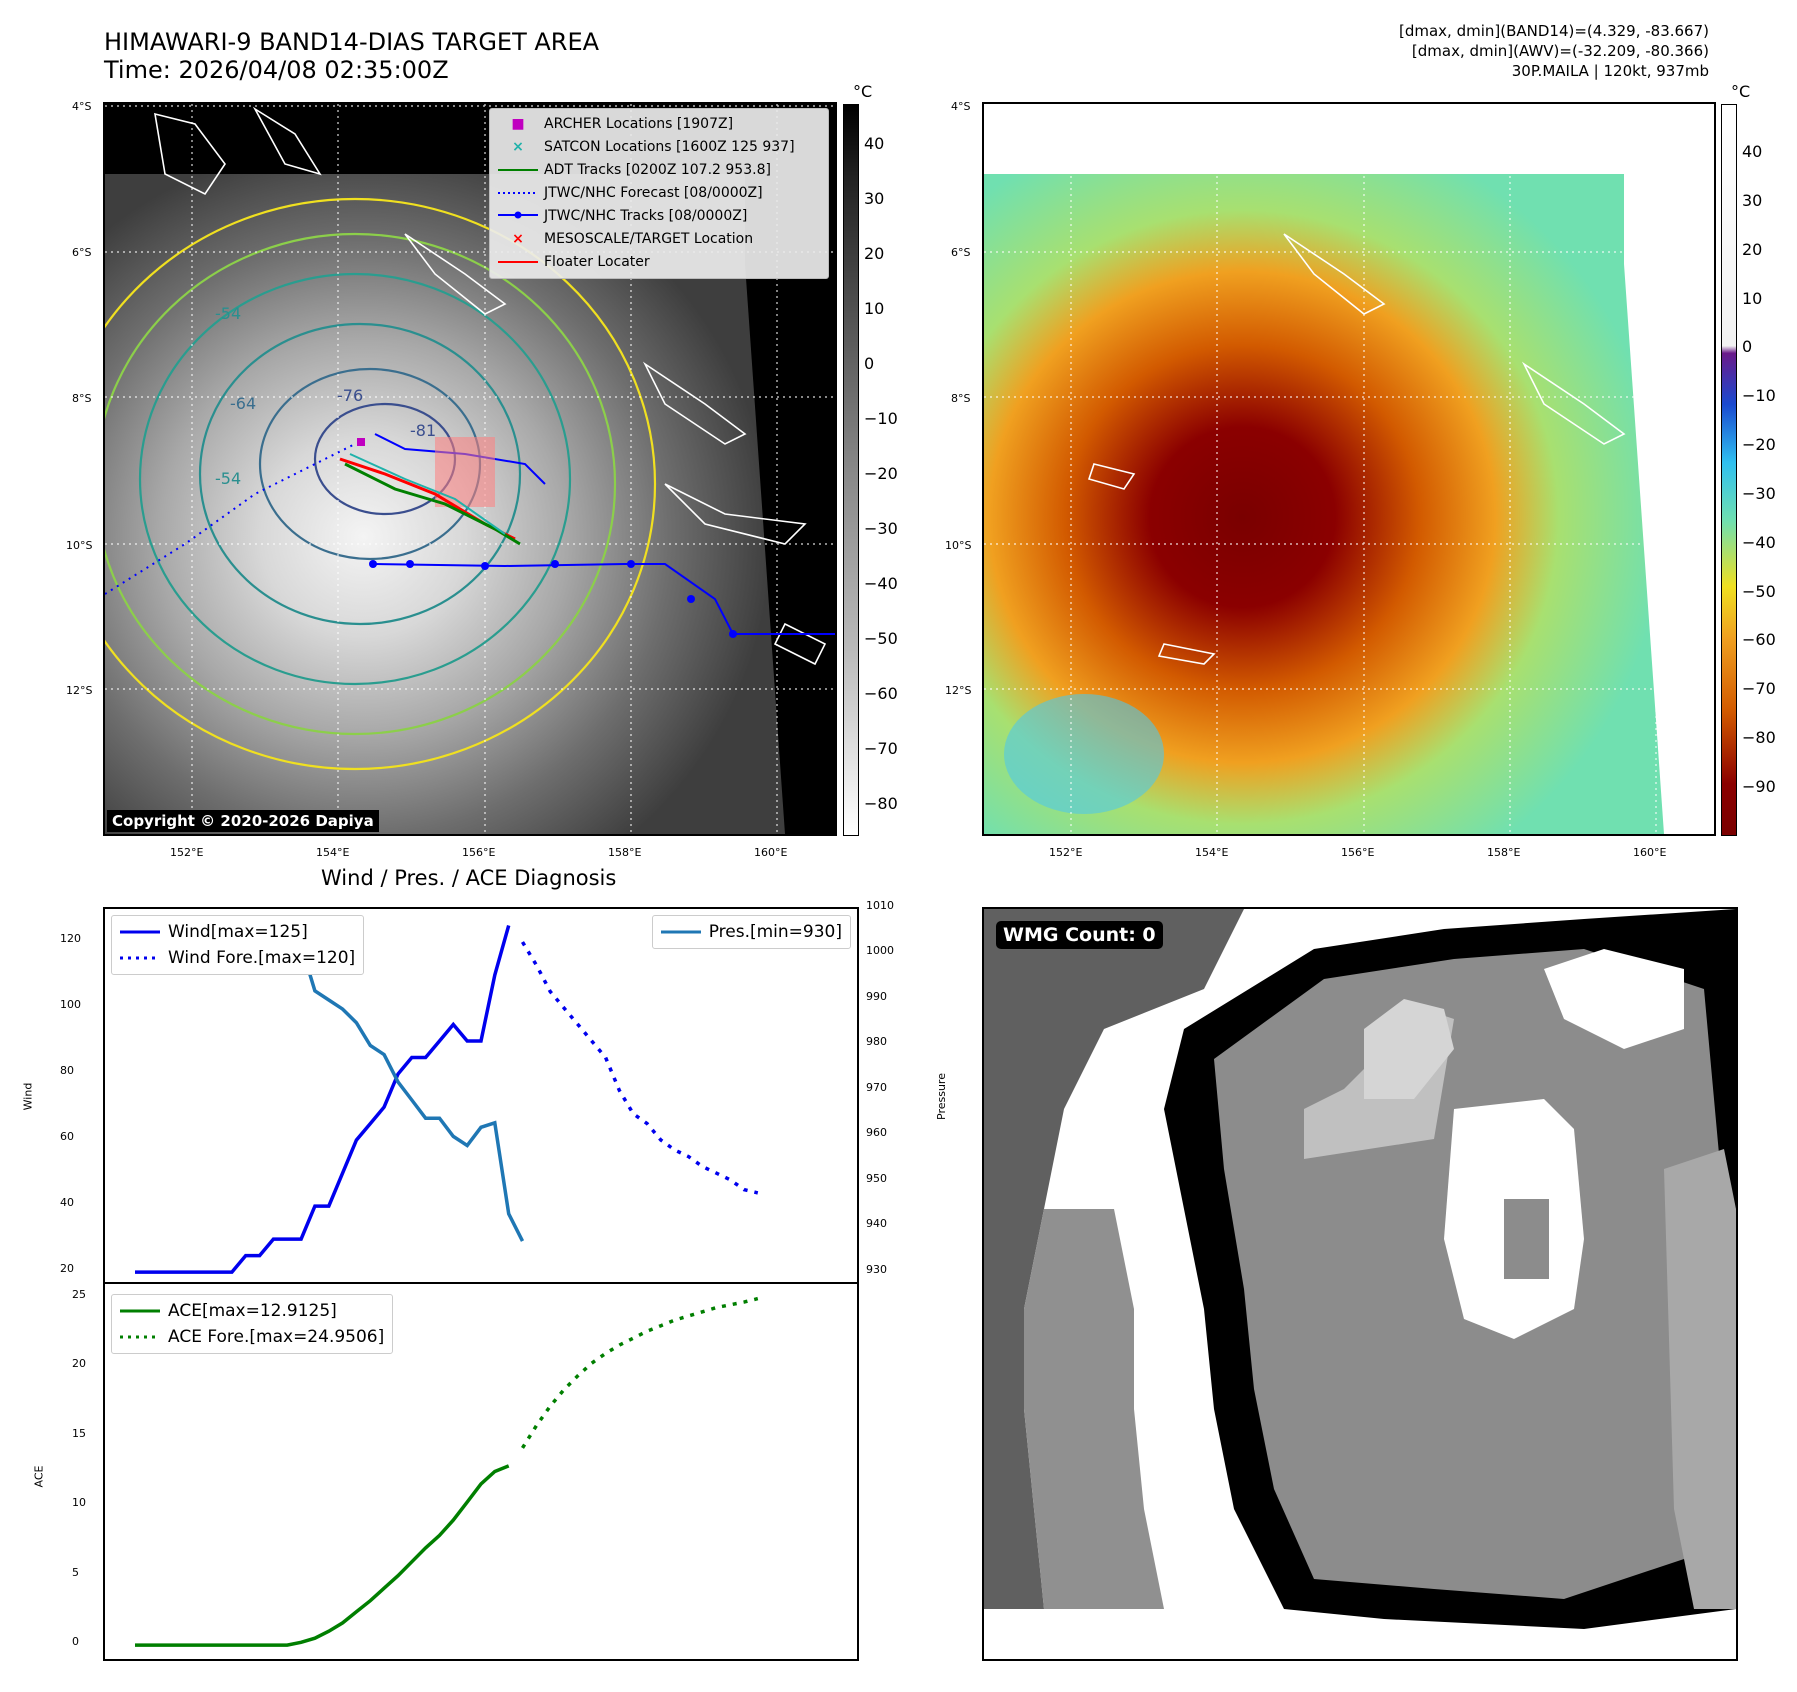 The image size is (1797, 1692). What do you see at coordinates (481, 1471) in the screenshot?
I see `ace-plot: ACE[max=12.9125] ACE Fore.[max=24.9506]` at bounding box center [481, 1471].